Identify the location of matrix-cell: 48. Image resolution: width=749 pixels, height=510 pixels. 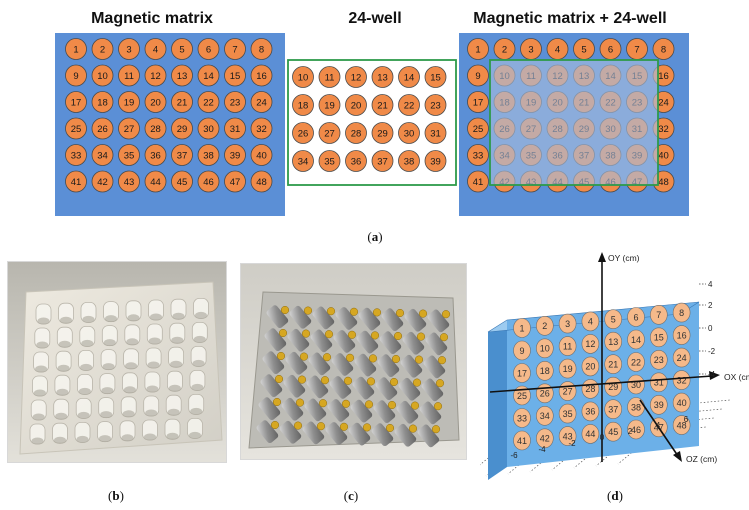
(261, 181).